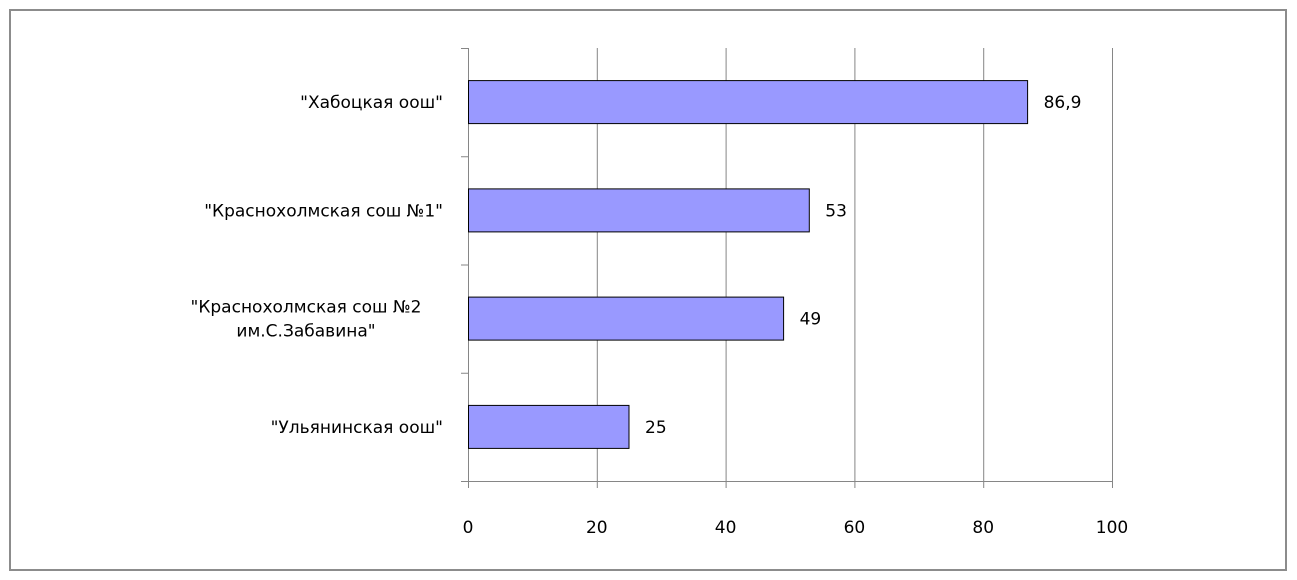 Image resolution: width=1297 pixels, height=580 pixels. What do you see at coordinates (357, 428) in the screenshot?
I see `category-label: "Ульянинская оош"` at bounding box center [357, 428].